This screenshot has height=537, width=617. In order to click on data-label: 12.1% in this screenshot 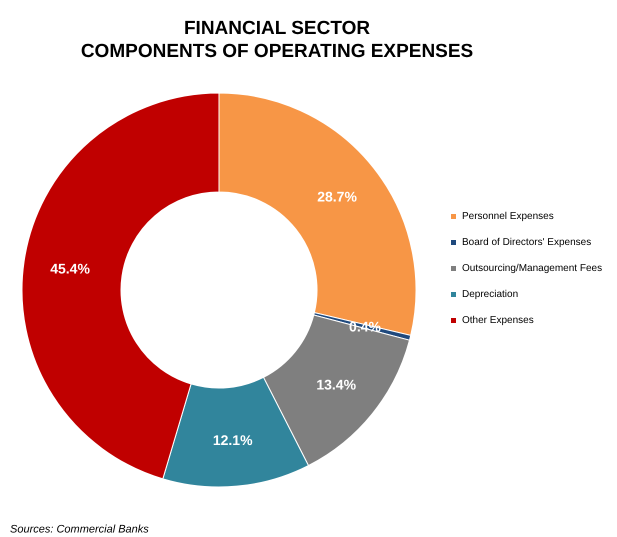, I will do `click(233, 440)`.